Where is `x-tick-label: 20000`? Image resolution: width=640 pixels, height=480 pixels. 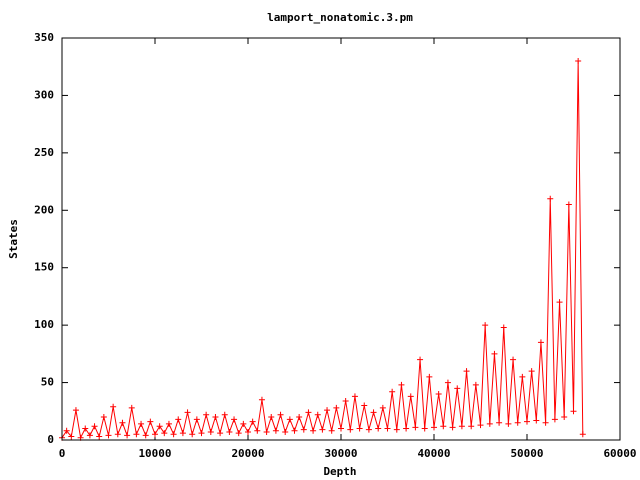
x-tick-label: 20000 is located at coordinates (247, 453).